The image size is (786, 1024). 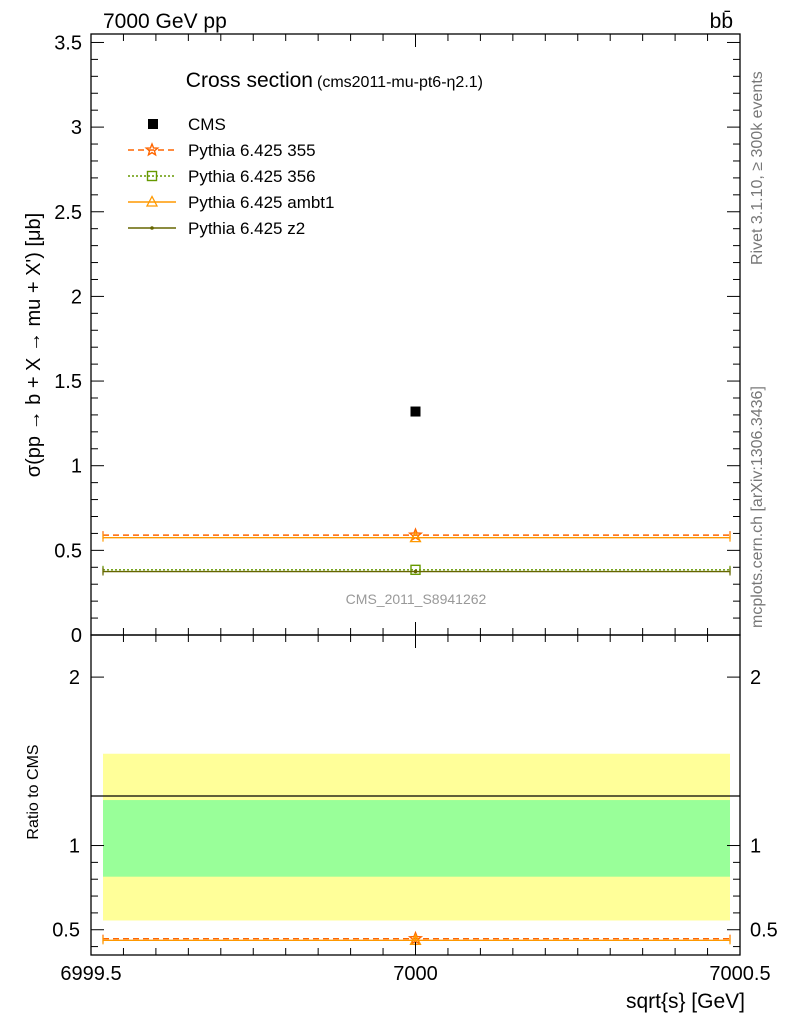 What do you see at coordinates (400, 82) in the screenshot?
I see `chart-subtitle: (cms2011-mu-pt6-η2.1)` at bounding box center [400, 82].